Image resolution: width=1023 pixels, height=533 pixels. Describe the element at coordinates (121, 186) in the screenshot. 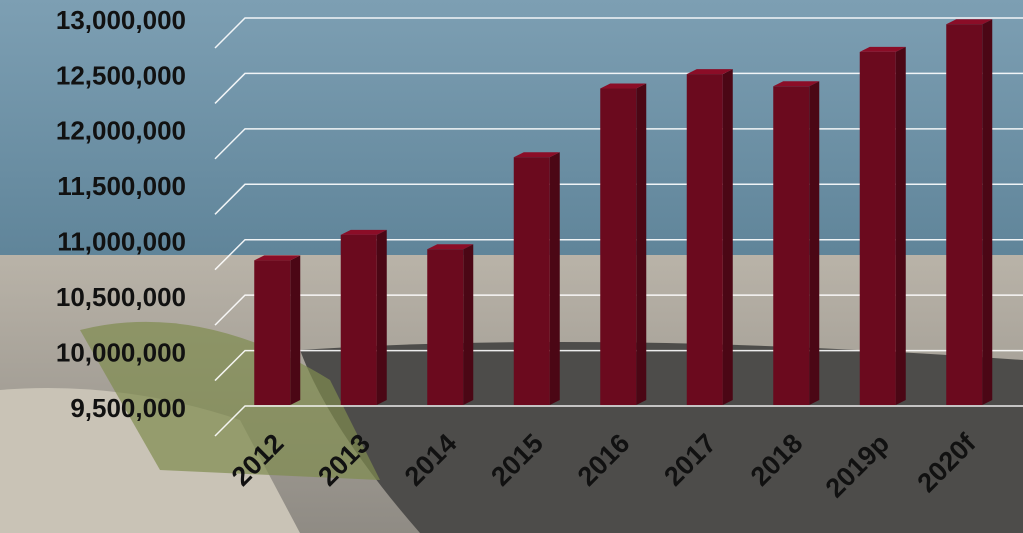

I see `y-tick-label: 11,500,000` at that location.